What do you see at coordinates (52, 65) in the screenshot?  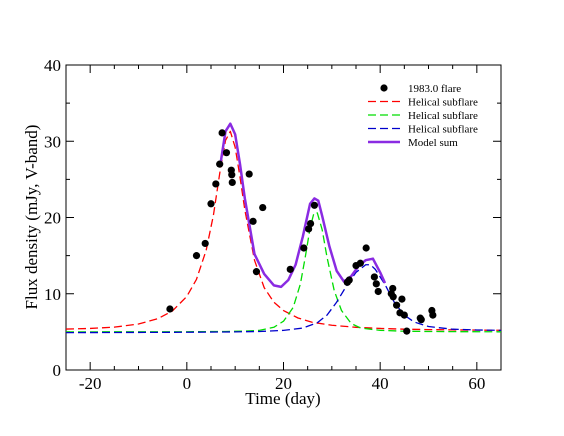 I see `y-tick-label: 40` at bounding box center [52, 65].